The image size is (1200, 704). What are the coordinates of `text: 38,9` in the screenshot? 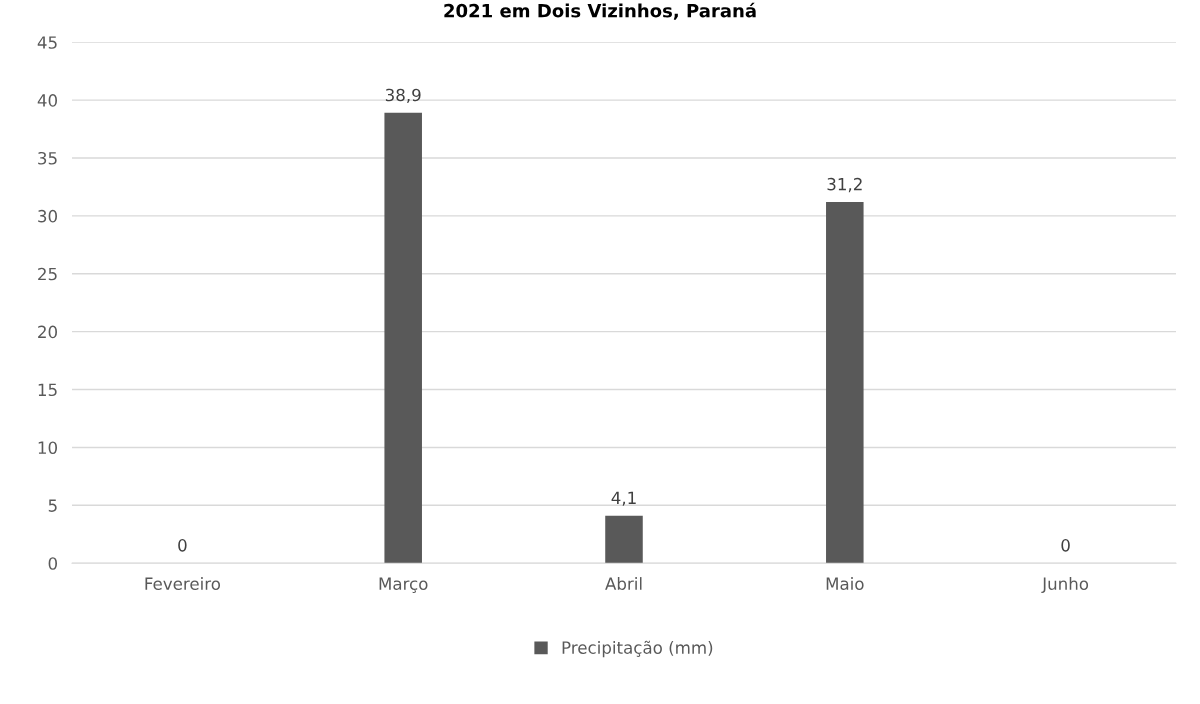 It's located at (403, 95).